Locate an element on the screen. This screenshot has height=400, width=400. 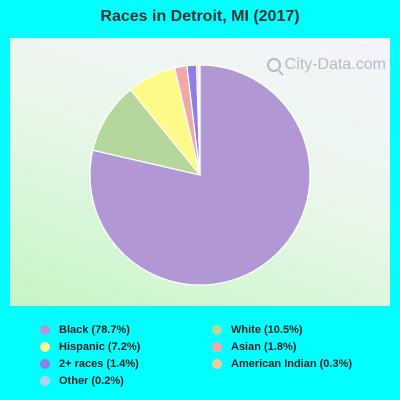
chart-title: Races in Detroit, MI (2017) is located at coordinates (200, 16).